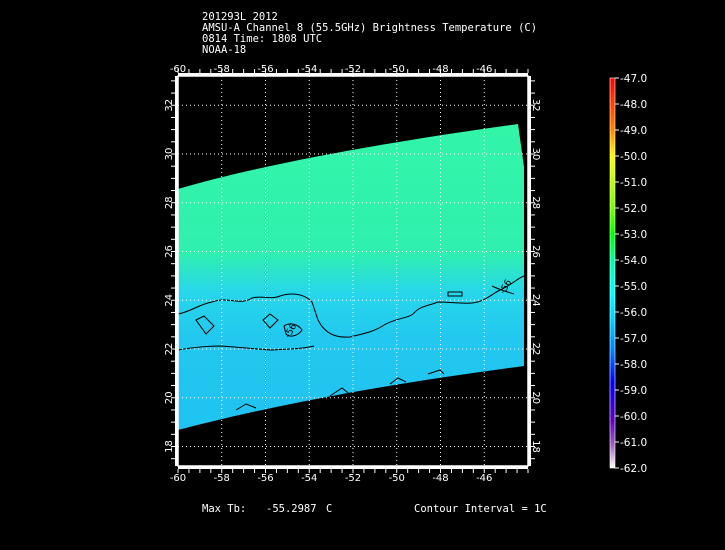  Describe the element at coordinates (535, 105) in the screenshot. I see `lat-label-right: 32` at that location.